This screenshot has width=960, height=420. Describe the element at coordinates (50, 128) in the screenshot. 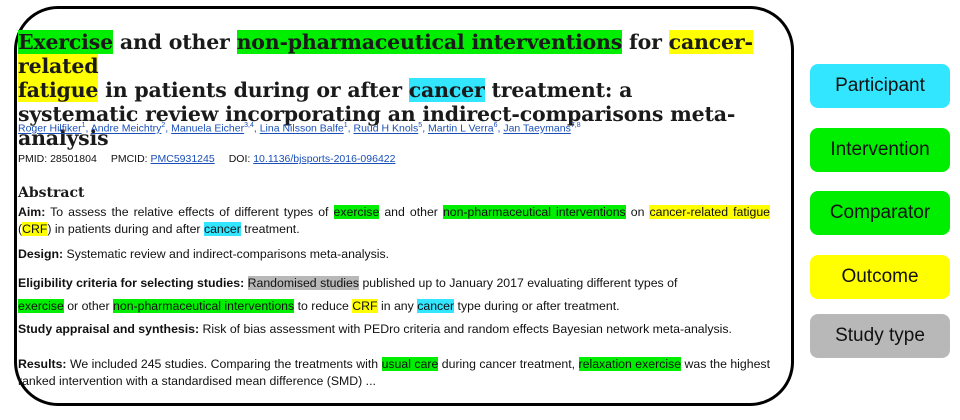

I see `author-link: Roger Hilfiker` at that location.